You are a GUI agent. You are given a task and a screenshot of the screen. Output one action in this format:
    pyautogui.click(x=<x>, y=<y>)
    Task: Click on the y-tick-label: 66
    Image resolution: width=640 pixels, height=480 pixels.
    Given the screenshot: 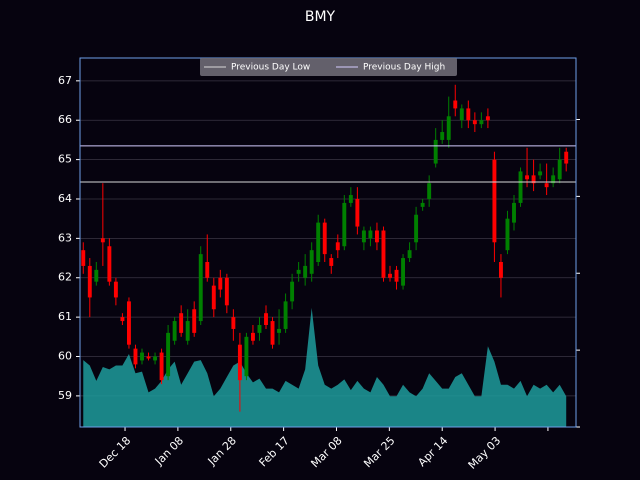 What is the action you would take?
    pyautogui.click(x=65, y=119)
    